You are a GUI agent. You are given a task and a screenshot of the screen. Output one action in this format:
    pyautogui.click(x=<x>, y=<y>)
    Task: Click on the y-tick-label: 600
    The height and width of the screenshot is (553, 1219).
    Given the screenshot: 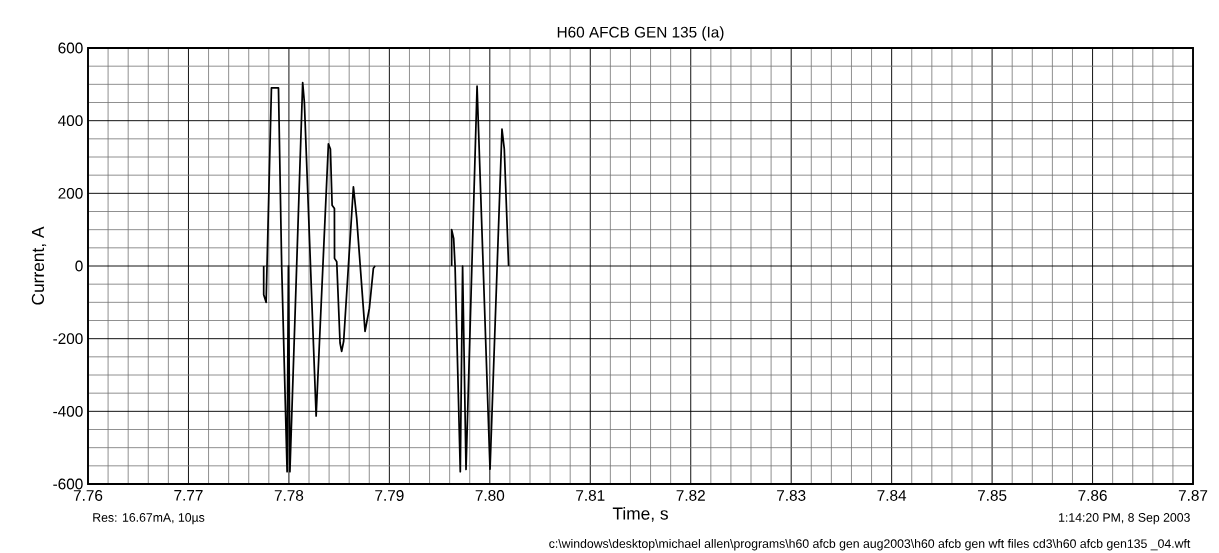 What is the action you would take?
    pyautogui.click(x=70, y=48)
    